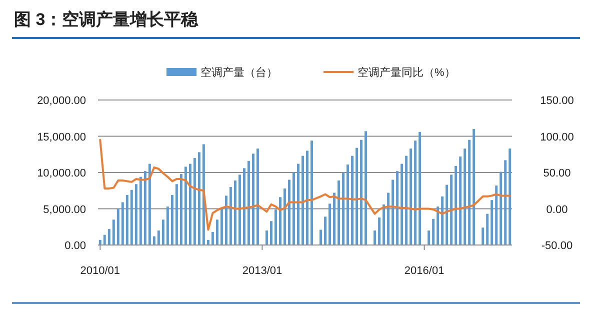  Describe the element at coordinates (239, 72) in the screenshot. I see `legend-label: 空调产量（台）` at that location.